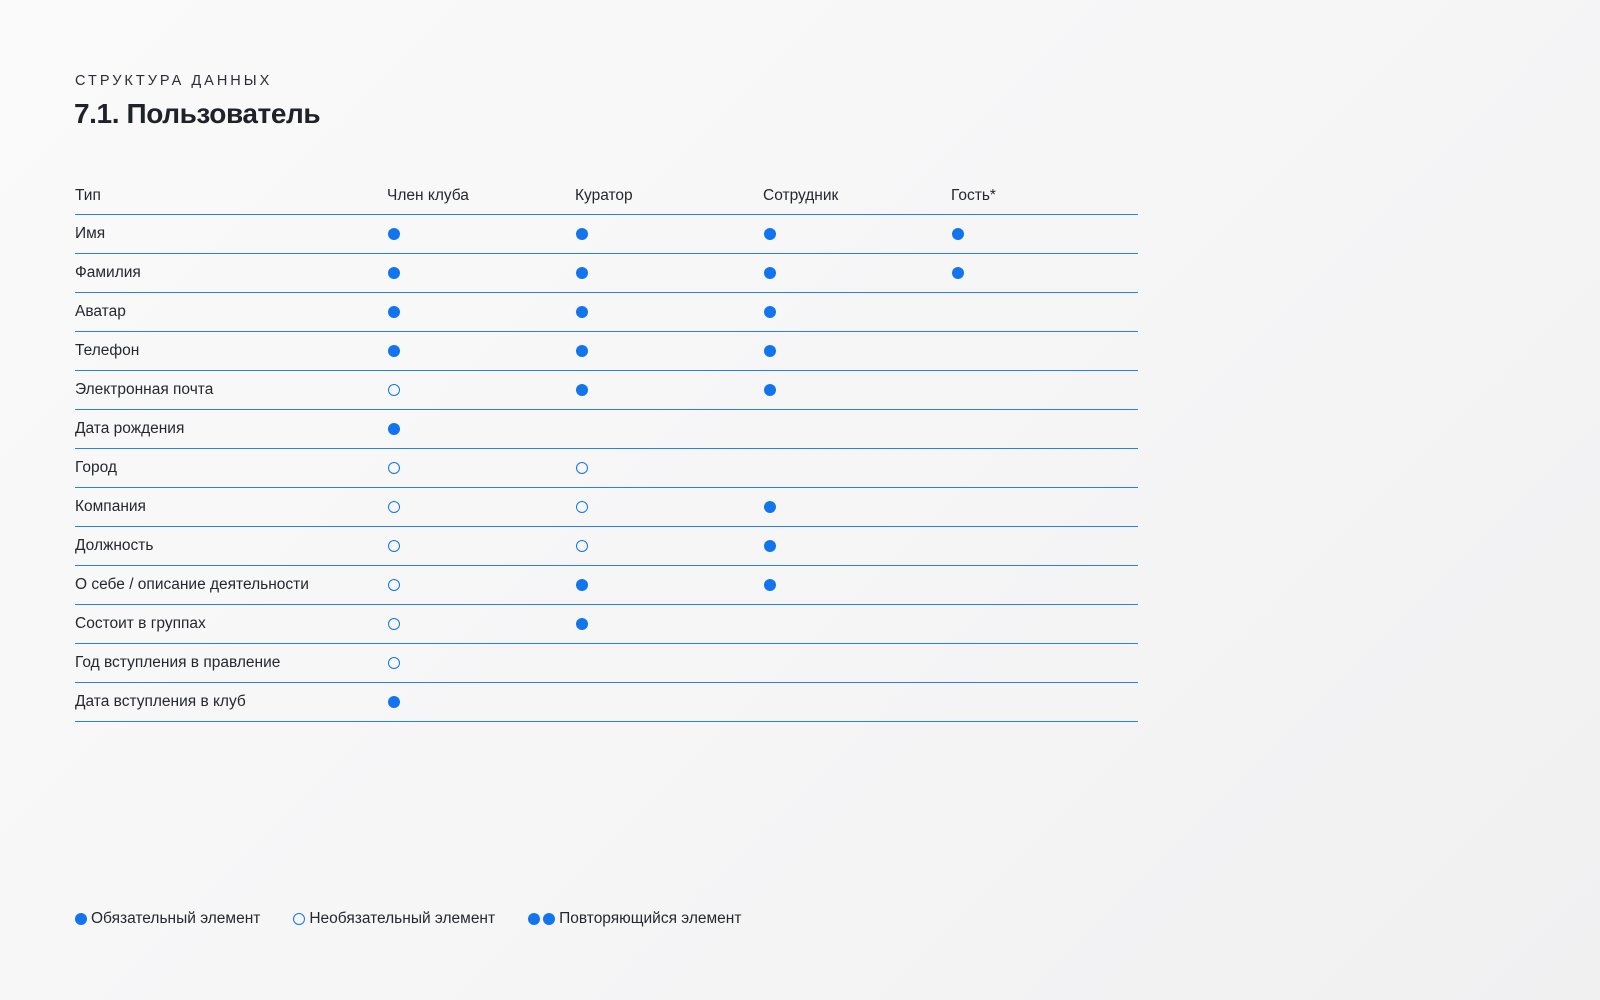  I want to click on table-row: О себе / описание деятельности, so click(606, 585).